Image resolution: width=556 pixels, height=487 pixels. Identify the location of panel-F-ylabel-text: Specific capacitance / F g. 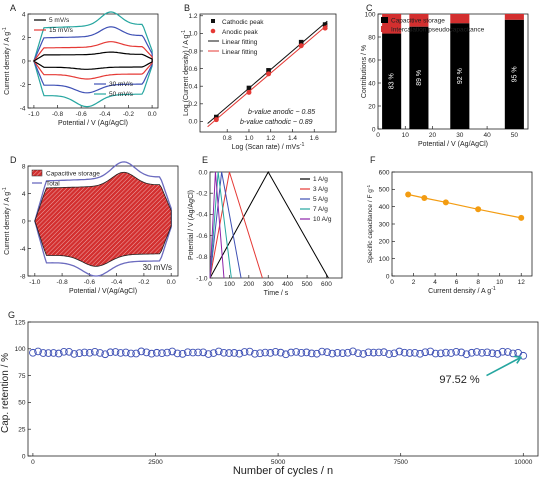
(370, 226).